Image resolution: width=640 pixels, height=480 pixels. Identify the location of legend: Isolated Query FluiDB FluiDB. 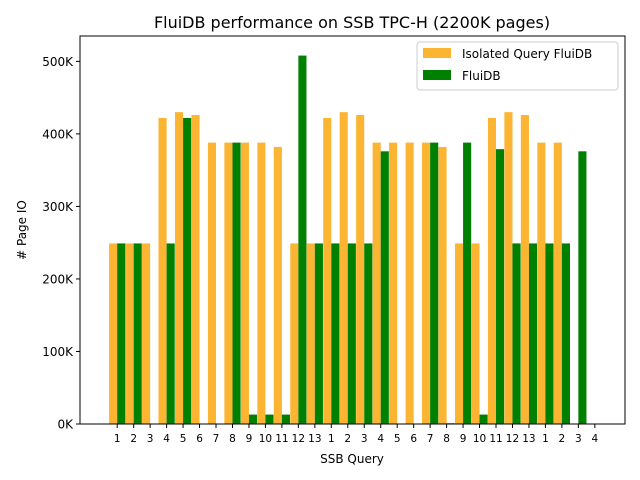
(517, 66).